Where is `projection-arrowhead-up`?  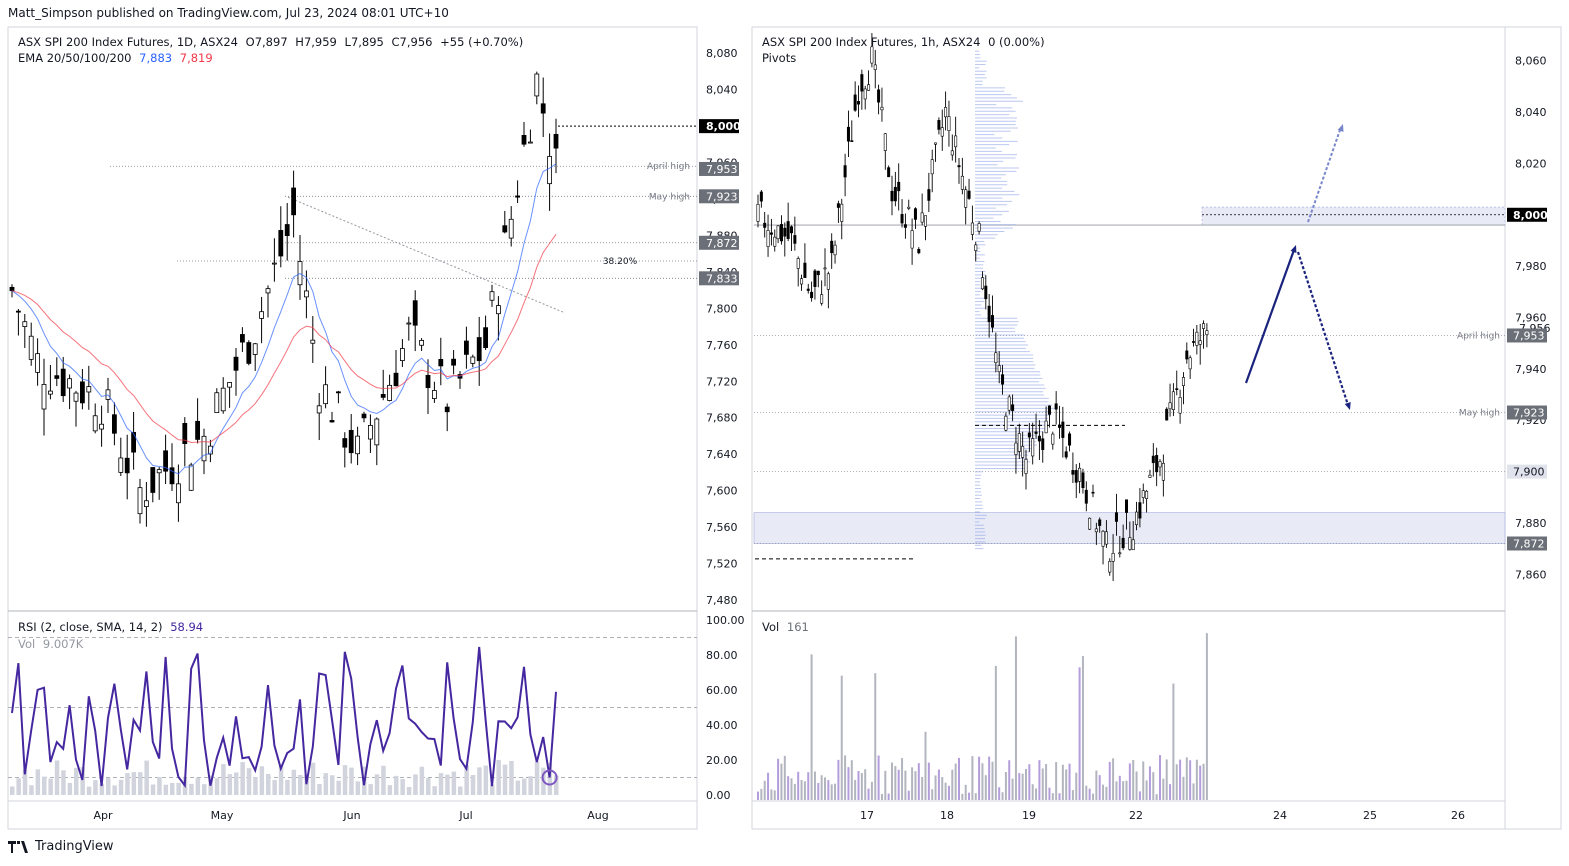 projection-arrowhead-up is located at coordinates (1293, 249).